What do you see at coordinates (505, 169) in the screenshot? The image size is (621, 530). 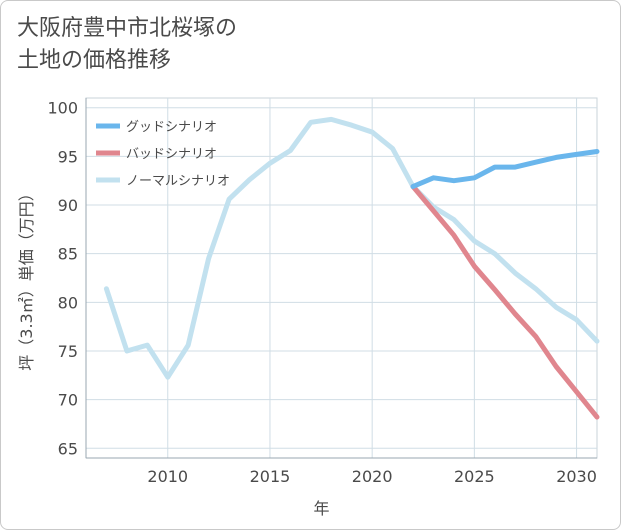 I see `series-line-good` at bounding box center [505, 169].